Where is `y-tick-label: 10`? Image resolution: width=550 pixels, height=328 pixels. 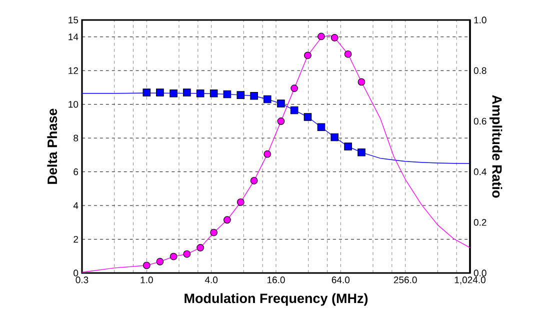
y-tick-label: 10 is located at coordinates (73, 104).